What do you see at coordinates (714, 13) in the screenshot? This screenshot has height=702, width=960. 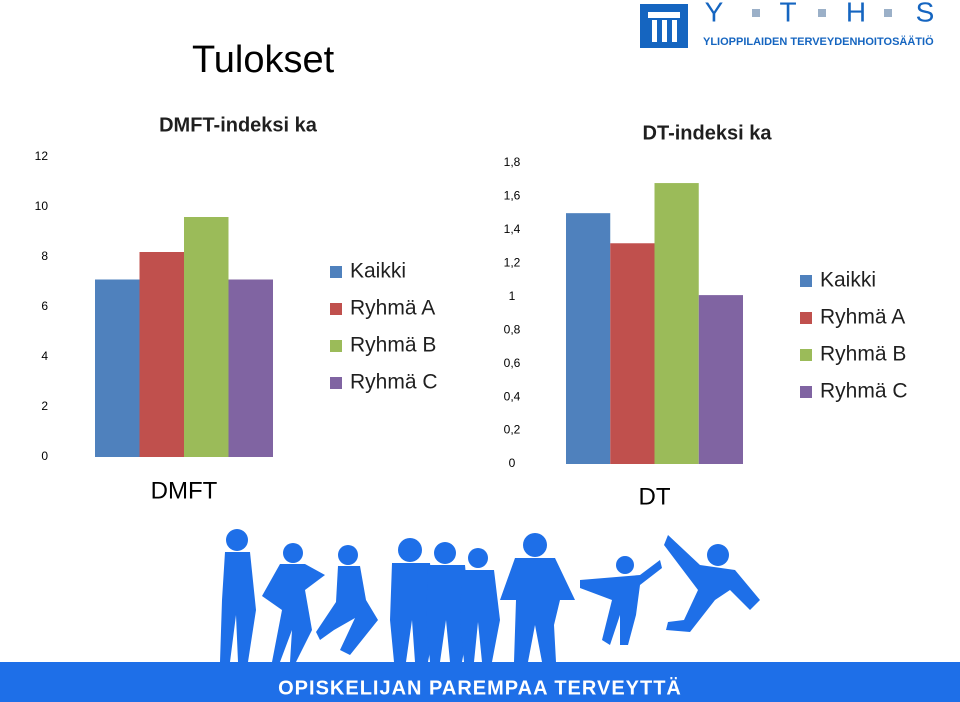 I see `logo-letter: Y` at bounding box center [714, 13].